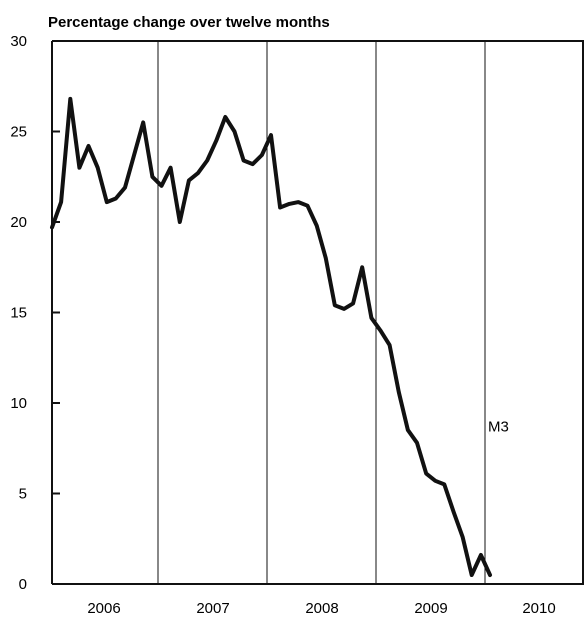 This screenshot has height=623, width=584. What do you see at coordinates (18, 222) in the screenshot?
I see `y-tick-label: 20` at bounding box center [18, 222].